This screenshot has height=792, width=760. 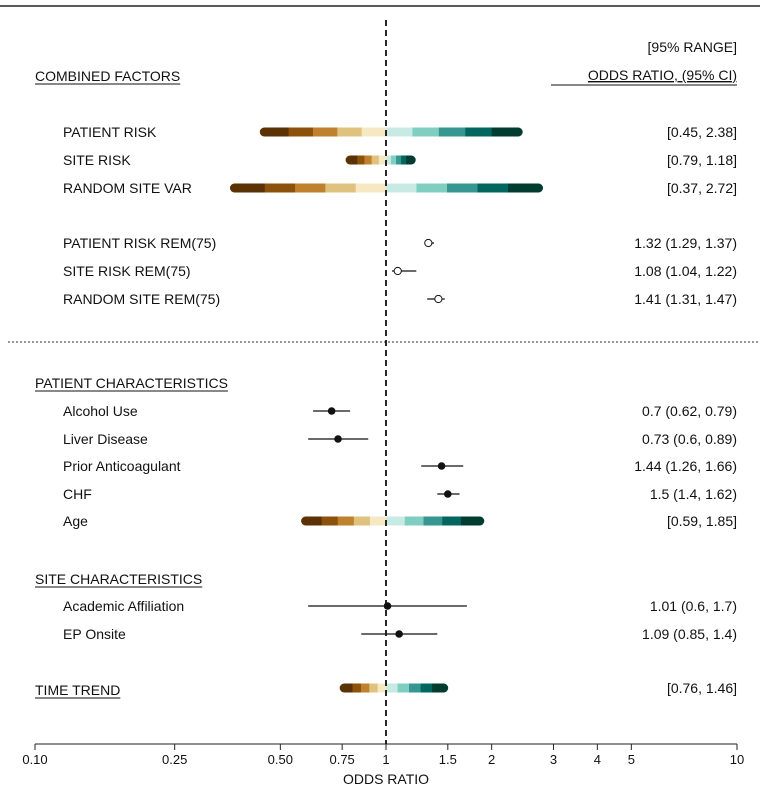 I want to click on row-label: Prior Anticoagulant, so click(x=122, y=466).